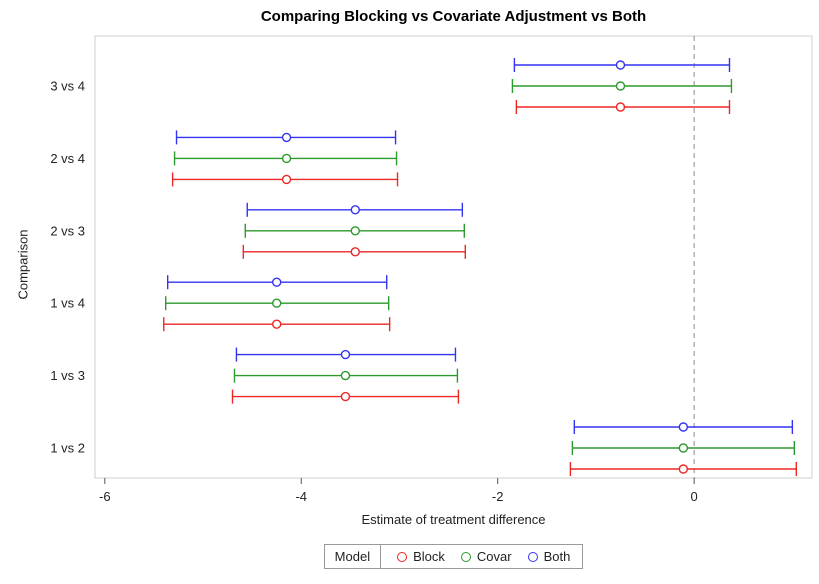  I want to click on y-axis-label: Comparison, so click(23, 264).